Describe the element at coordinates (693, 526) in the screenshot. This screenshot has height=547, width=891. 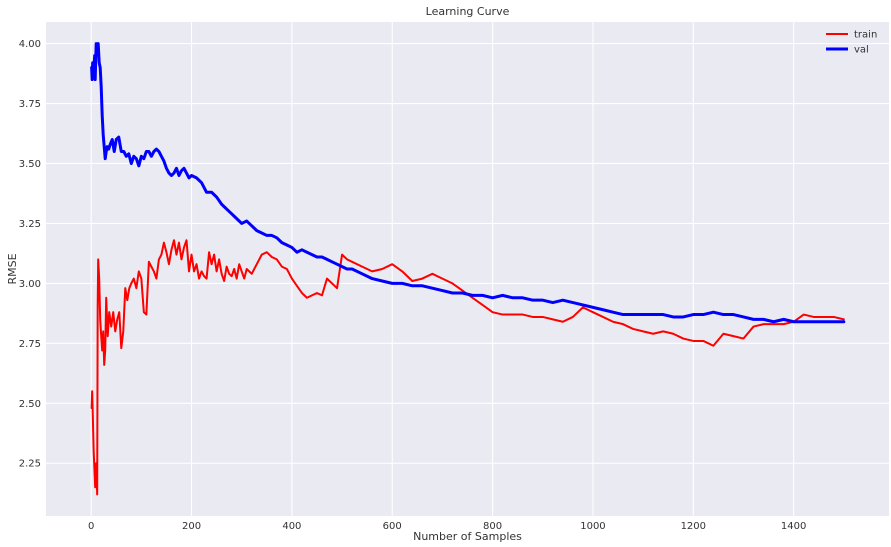
I see `x-tick-label: 1200` at that location.